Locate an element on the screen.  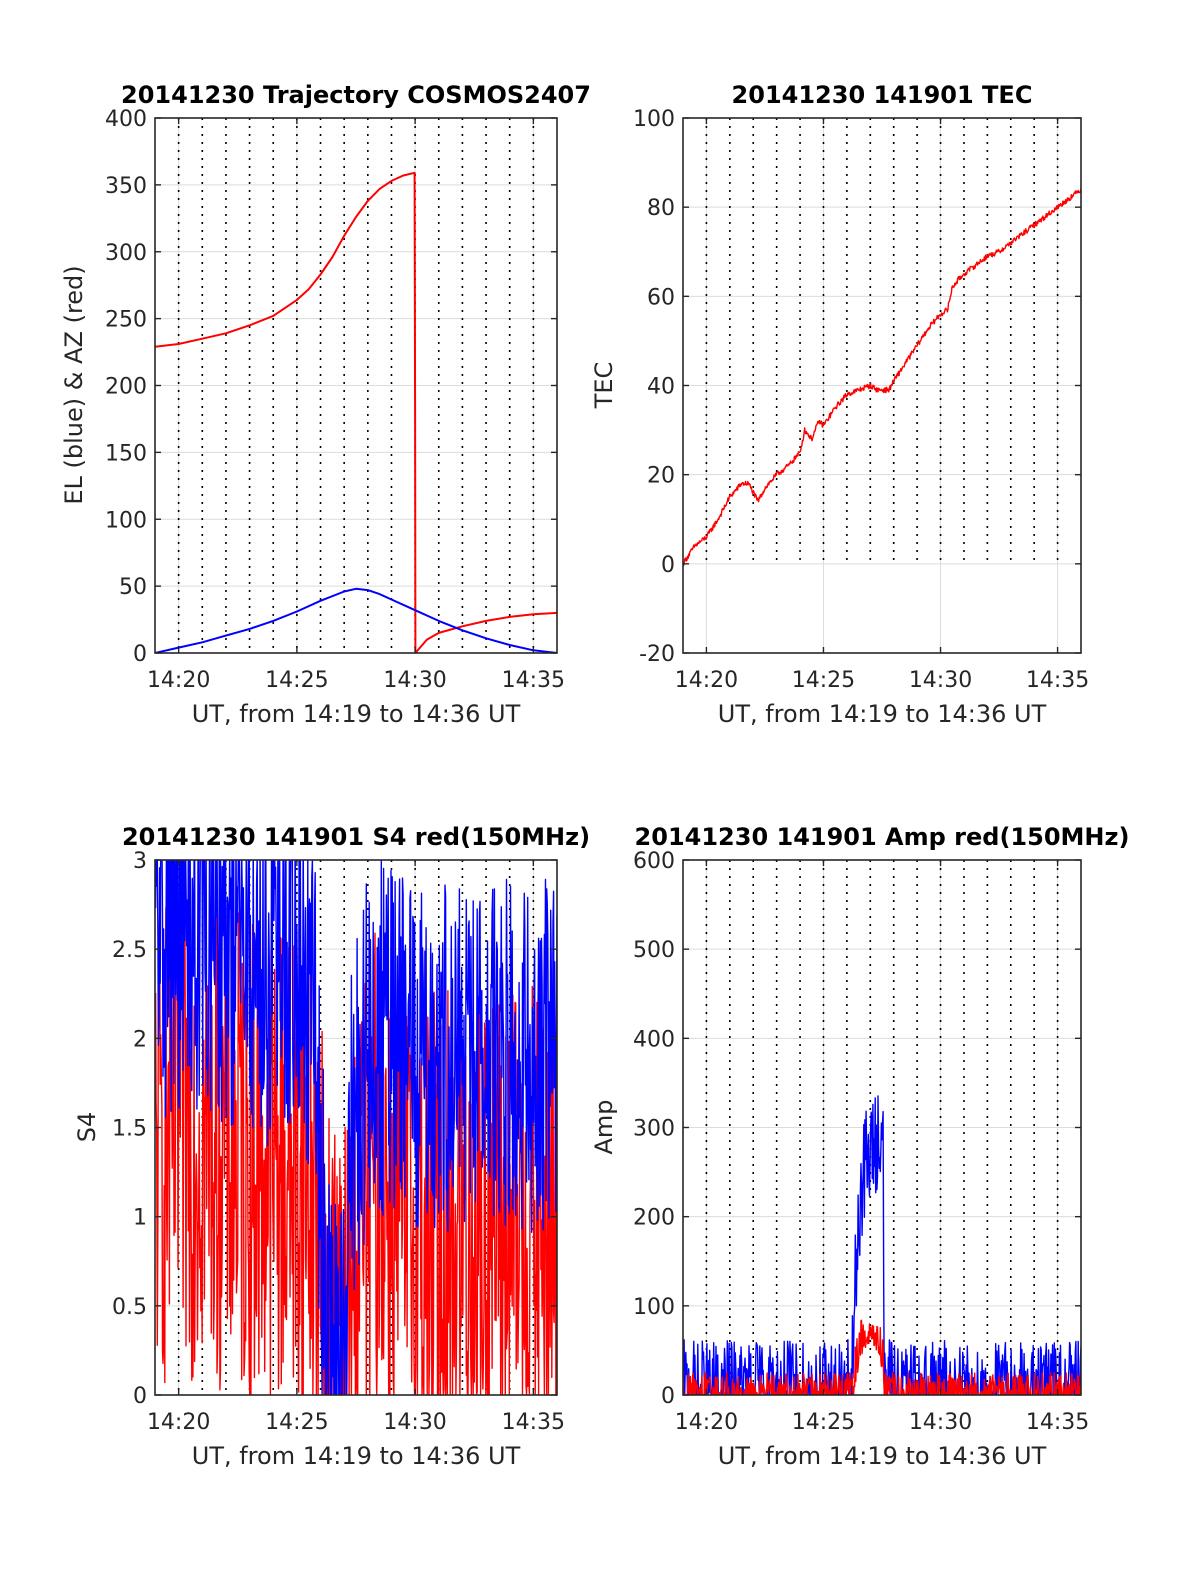
y-axis-label: Amp is located at coordinates (604, 1126).